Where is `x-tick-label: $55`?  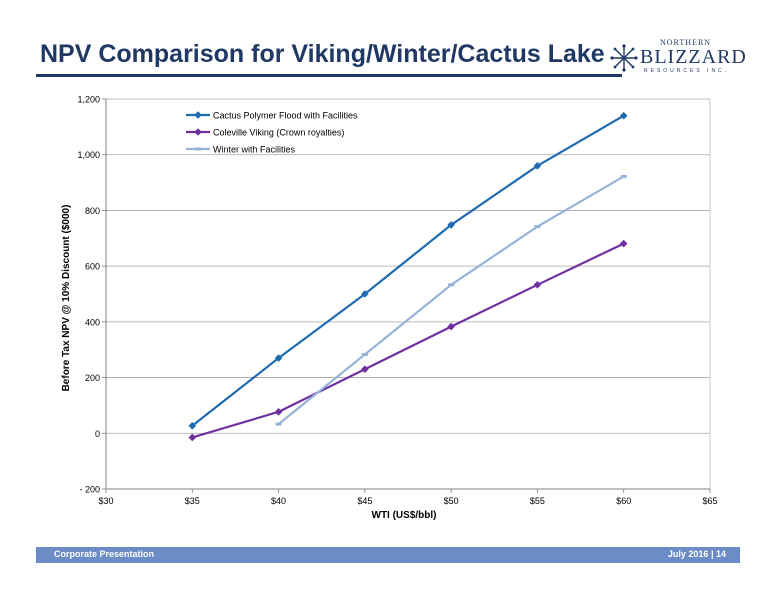 x-tick-label: $55 is located at coordinates (537, 501).